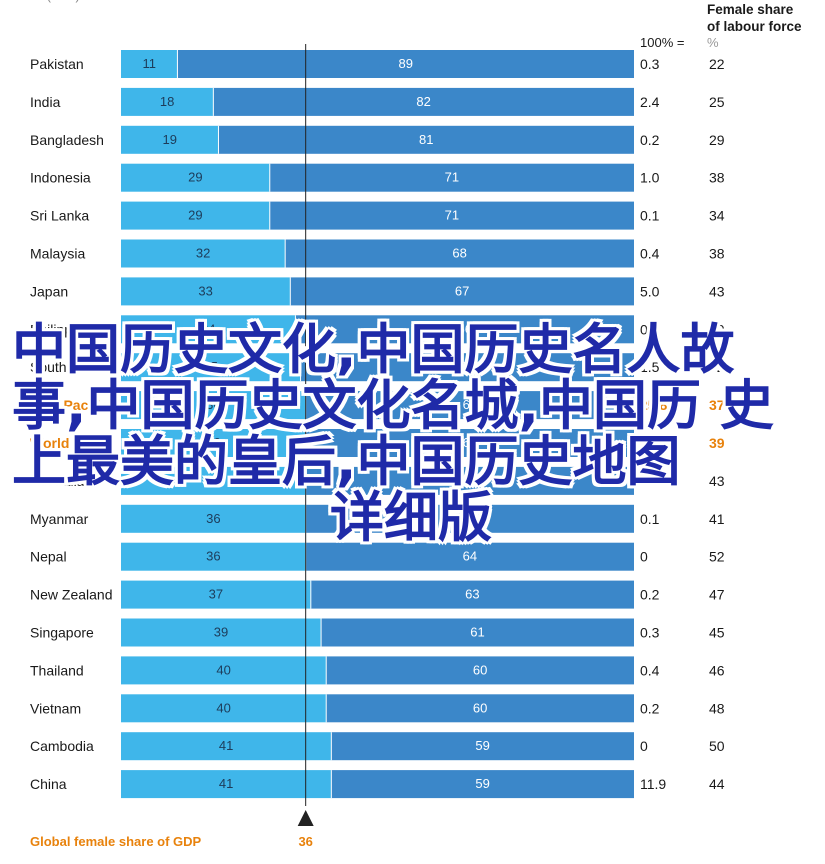 The width and height of the screenshot is (825, 864). Describe the element at coordinates (216, 594) in the screenshot. I see `female-value-label: 37` at that location.